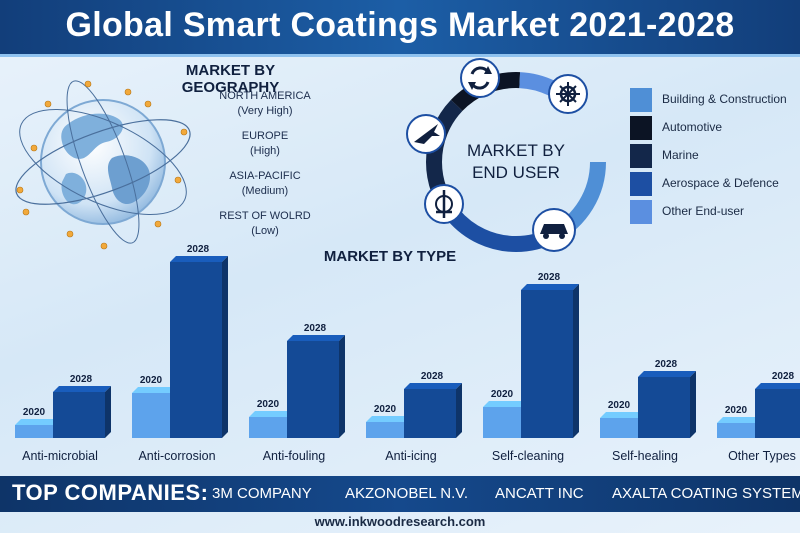  I want to click on company-name: AXALTA COATING SYSTEM, so click(706, 493).